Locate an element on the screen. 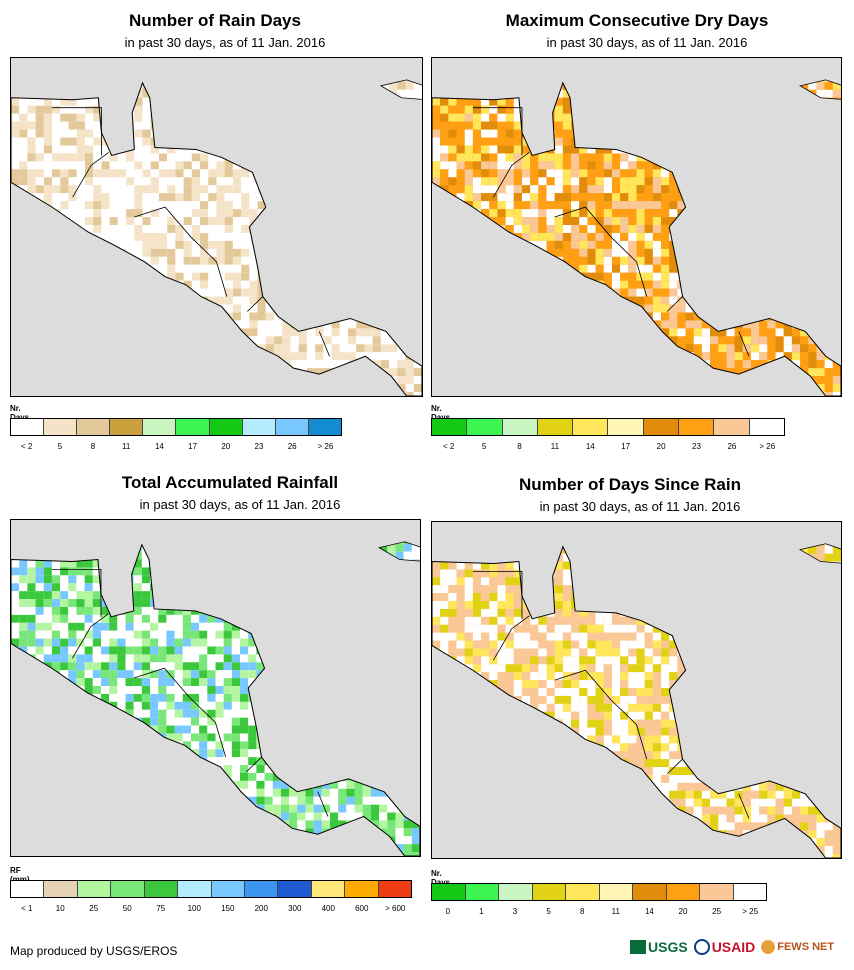 The width and height of the screenshot is (854, 970). panel-title: Total Accumulated Rainfall is located at coordinates (230, 482).